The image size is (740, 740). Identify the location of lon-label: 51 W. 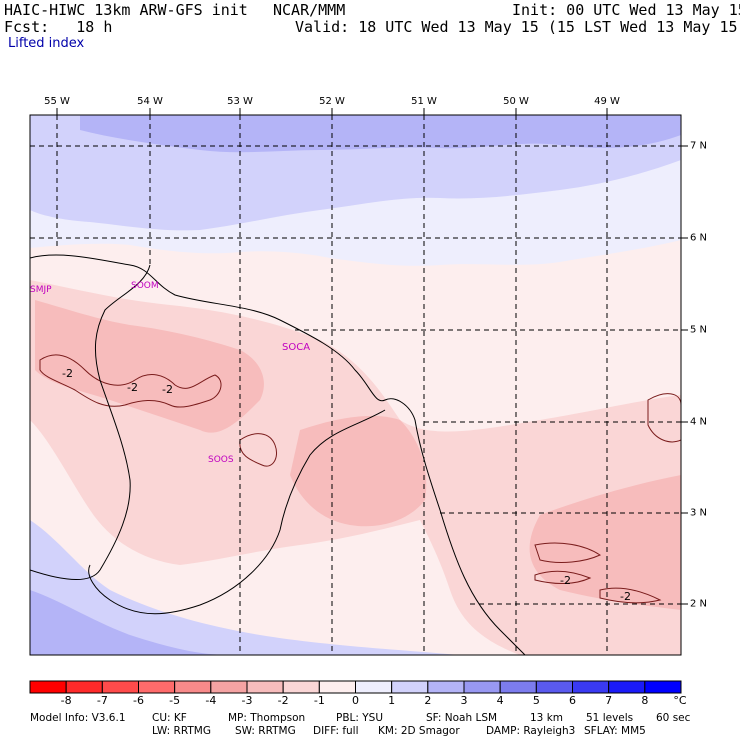
(424, 101).